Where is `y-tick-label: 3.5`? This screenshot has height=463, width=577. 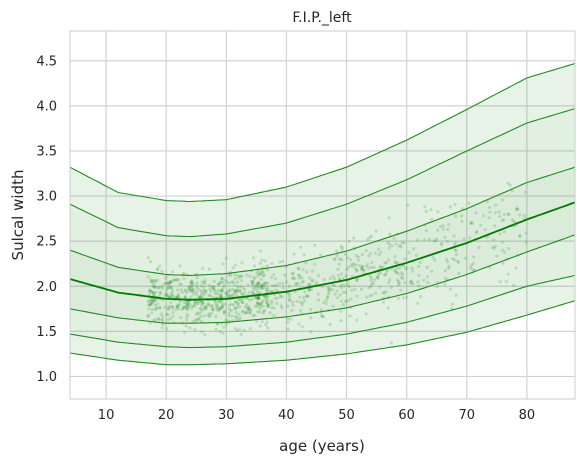
y-tick-label: 3.5 is located at coordinates (46, 151).